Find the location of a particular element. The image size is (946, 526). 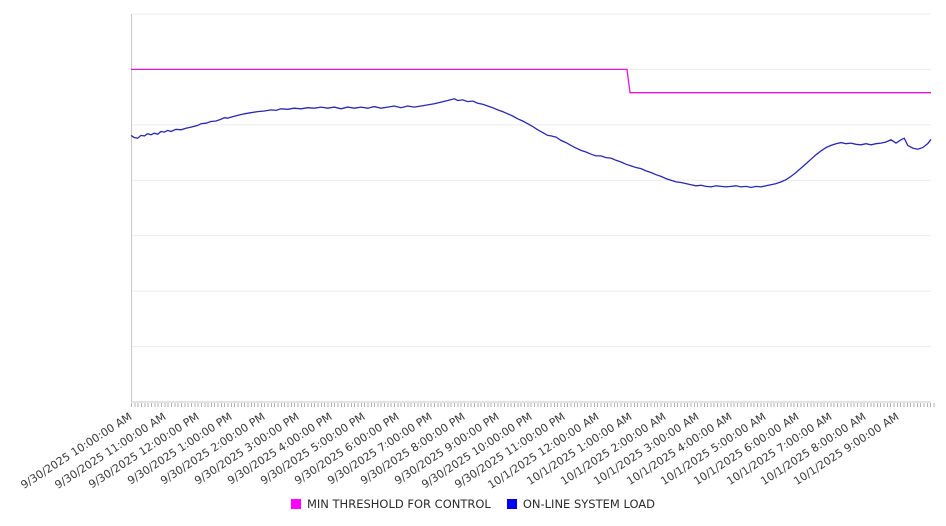

x-axis-label-text: 9/30/2025 7:00:00 PM is located at coordinates (380, 449).